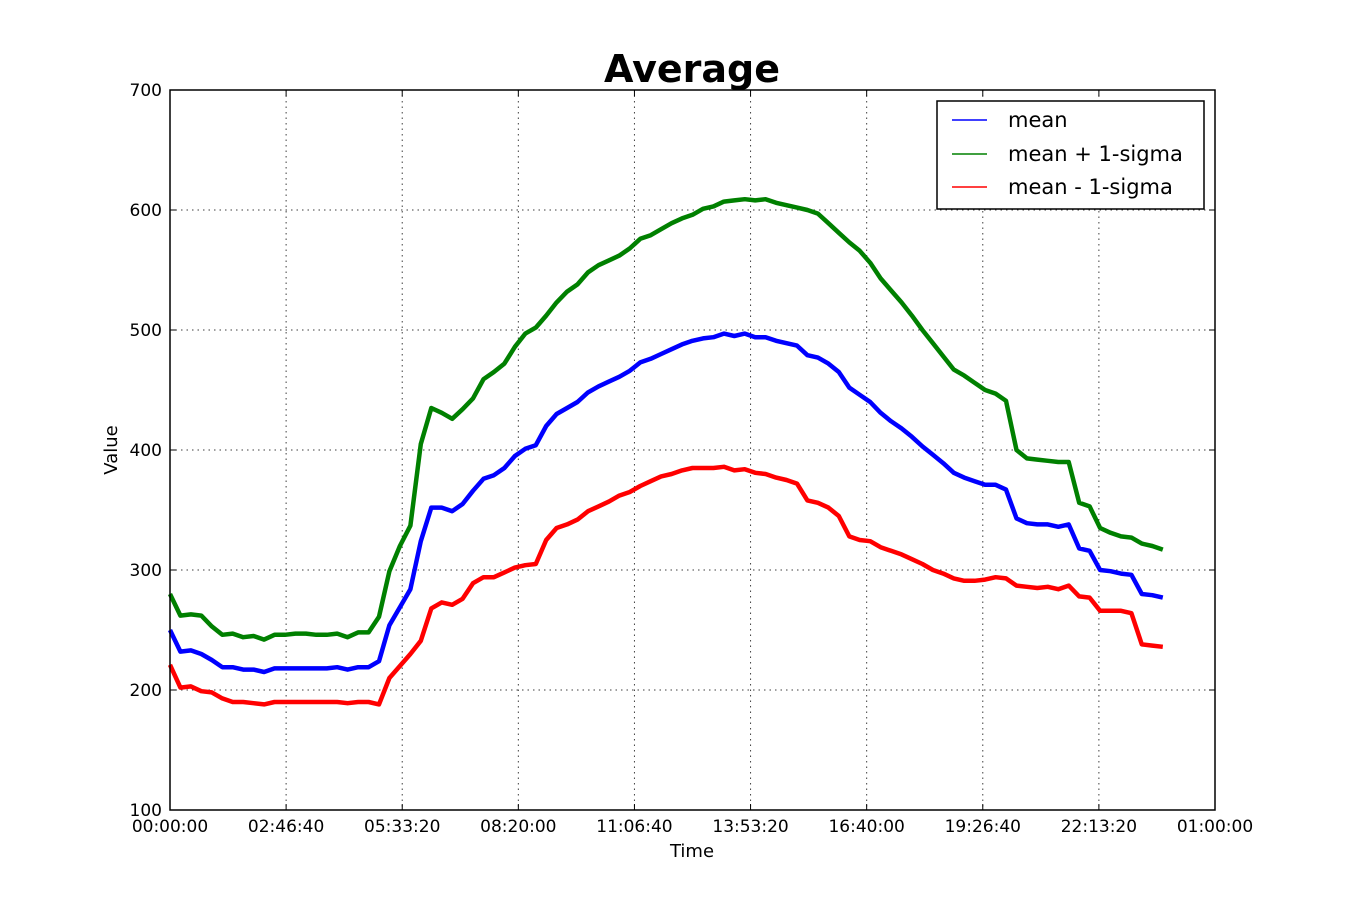 This screenshot has width=1350, height=900. Describe the element at coordinates (1038, 120) in the screenshot. I see `legend-label-mean: mean` at that location.